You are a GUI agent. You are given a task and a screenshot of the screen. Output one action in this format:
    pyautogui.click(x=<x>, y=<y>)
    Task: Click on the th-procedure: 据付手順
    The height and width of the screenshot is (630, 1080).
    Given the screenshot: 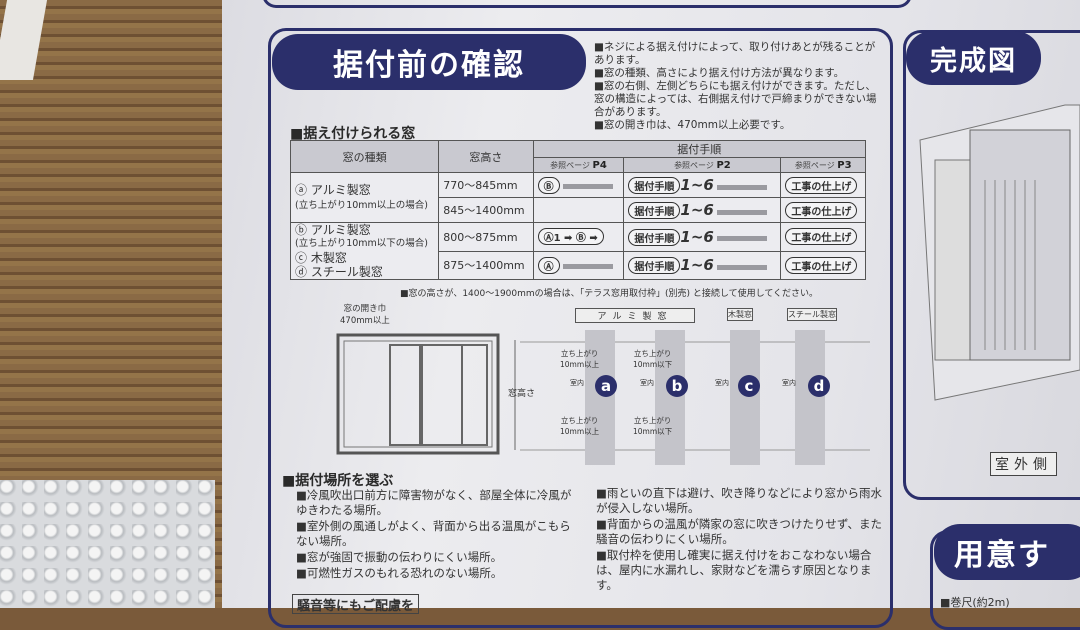 What is the action you would take?
    pyautogui.click(x=699, y=149)
    